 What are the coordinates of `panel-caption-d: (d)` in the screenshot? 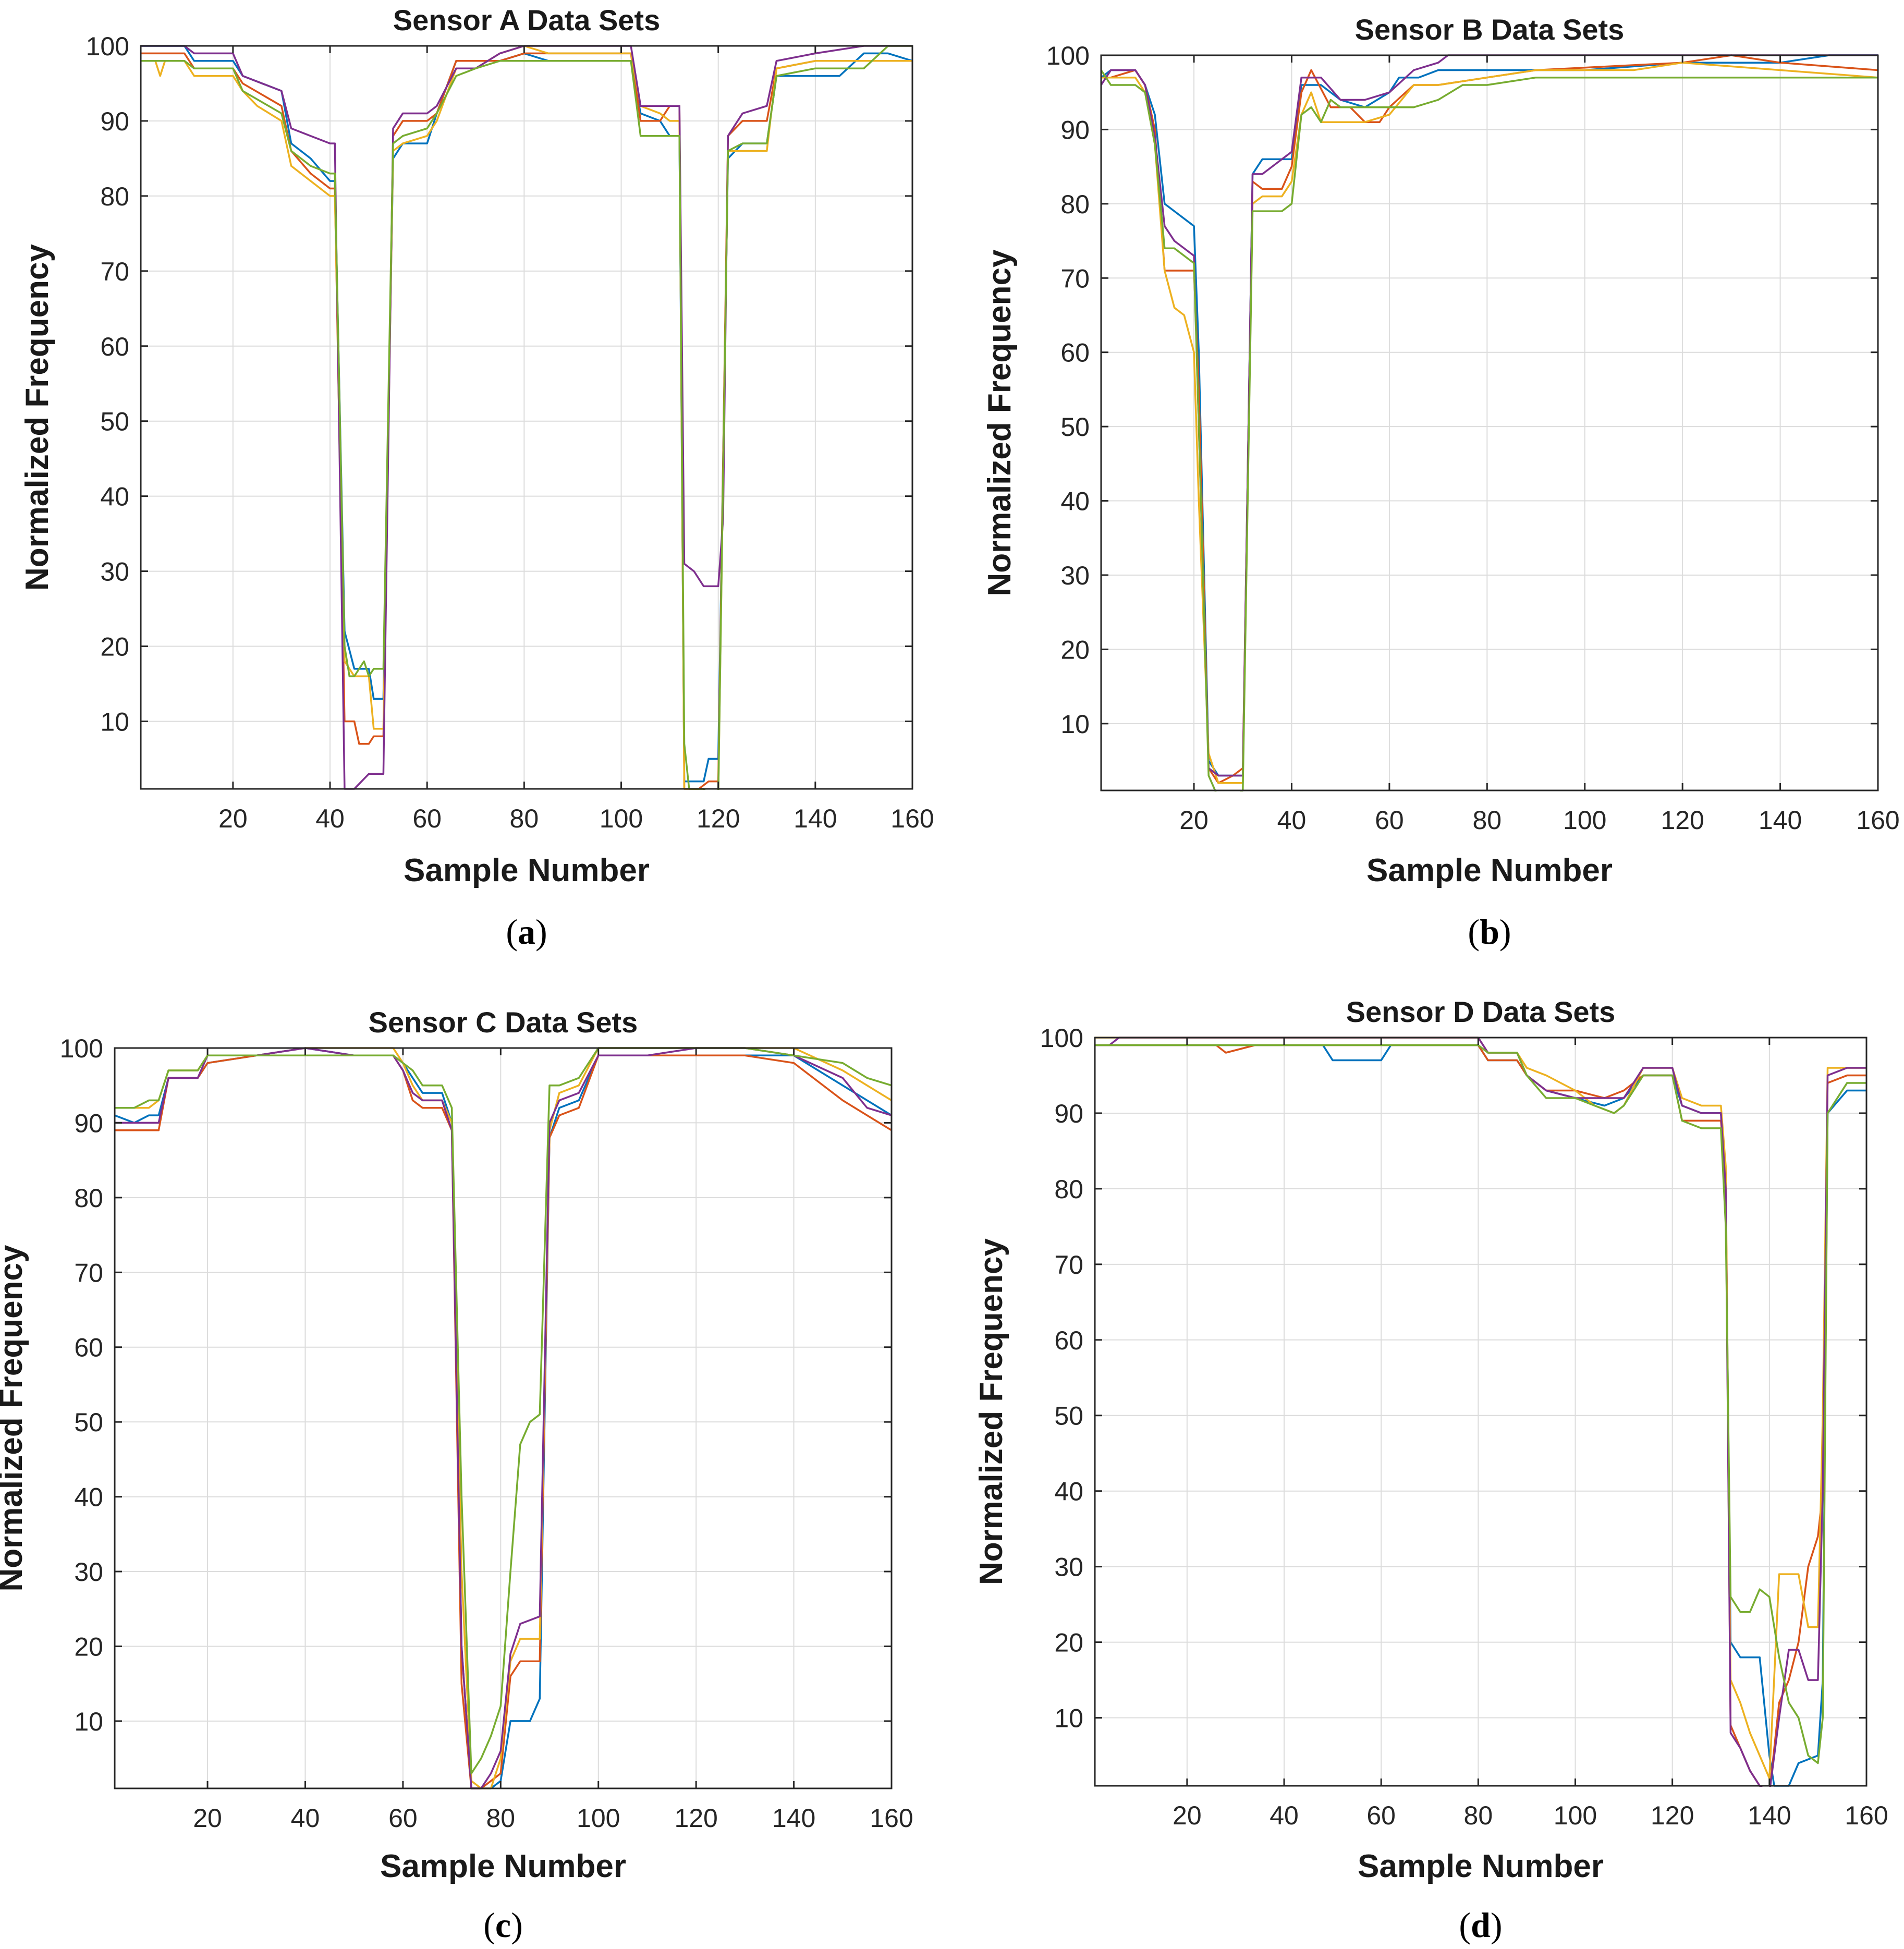 It's located at (1480, 1925).